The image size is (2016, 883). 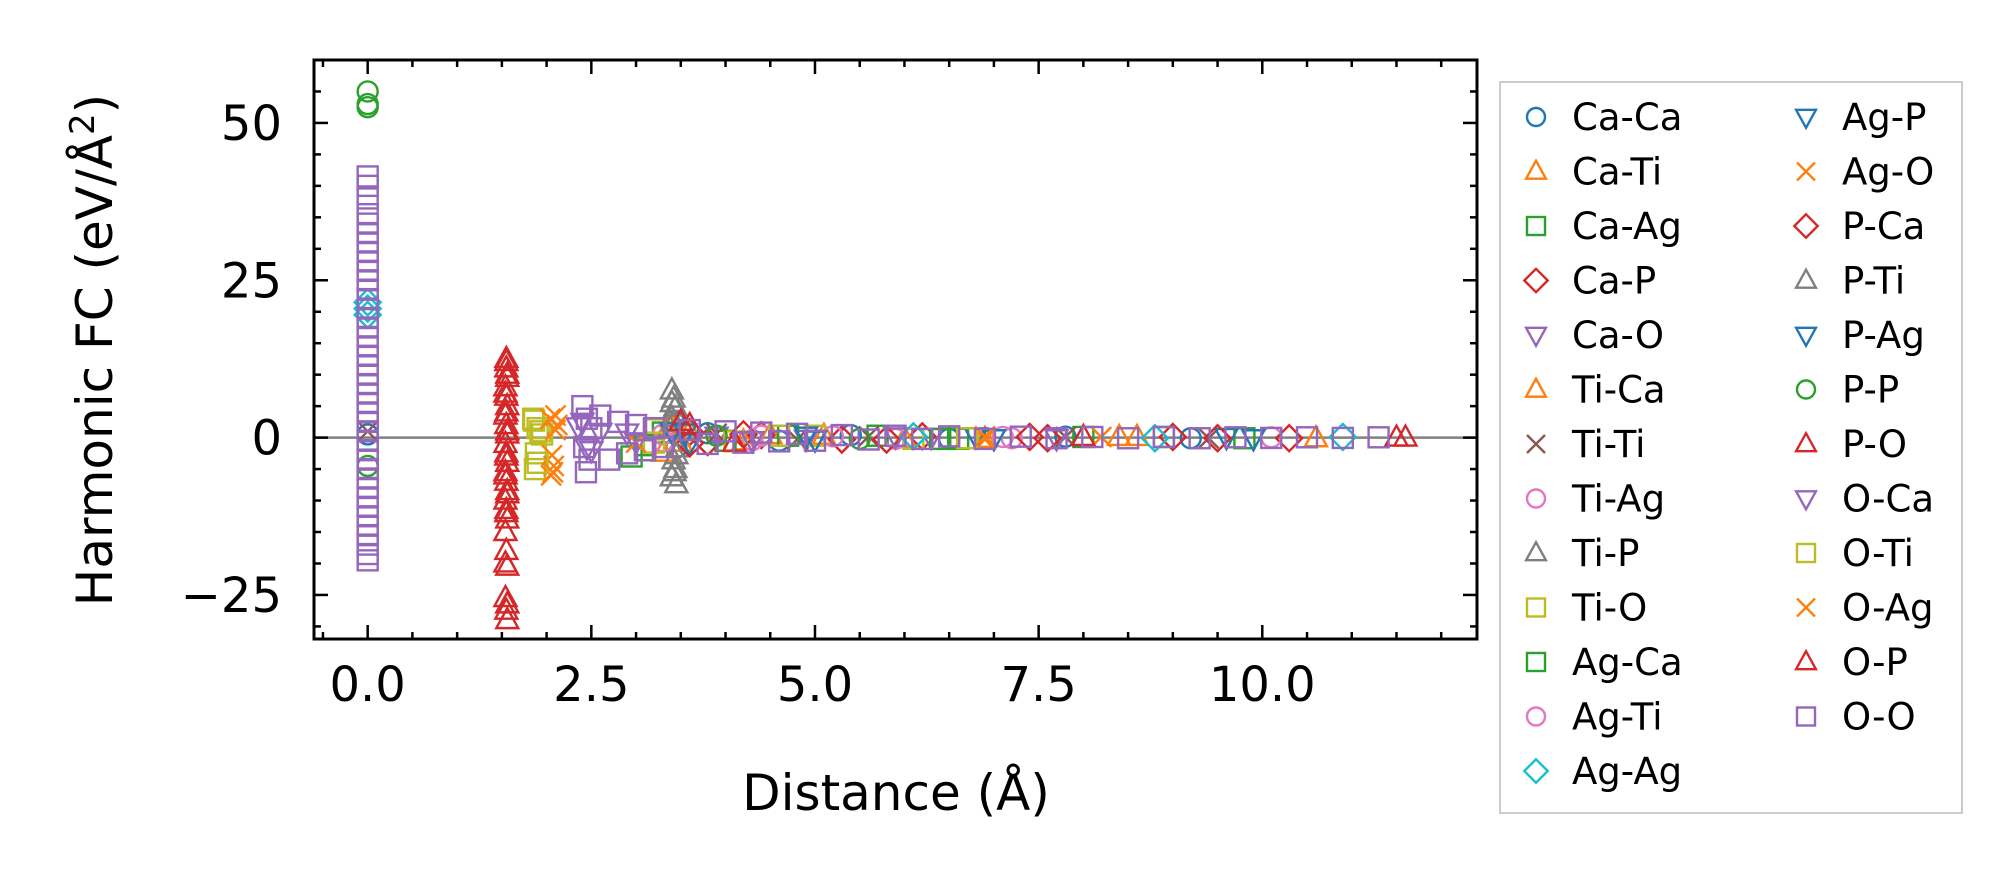 I want to click on legend-marker-ag-ca, so click(x=1536, y=662).